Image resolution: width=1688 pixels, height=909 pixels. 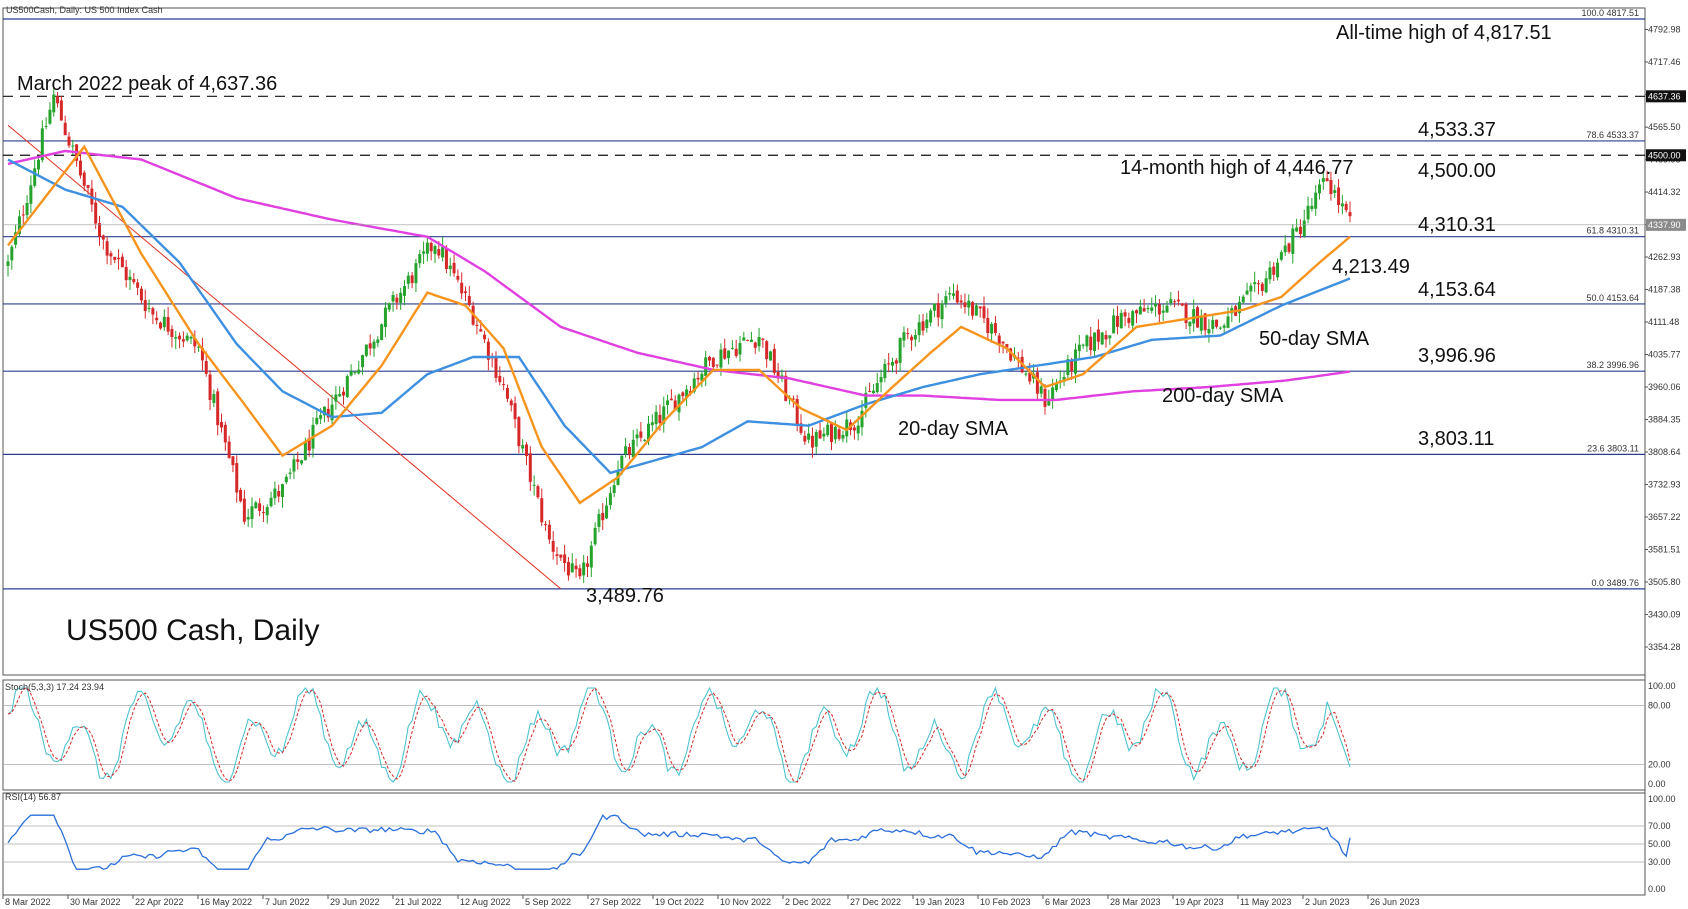 What do you see at coordinates (679, 735) in the screenshot?
I see `stochastic-d-line` at bounding box center [679, 735].